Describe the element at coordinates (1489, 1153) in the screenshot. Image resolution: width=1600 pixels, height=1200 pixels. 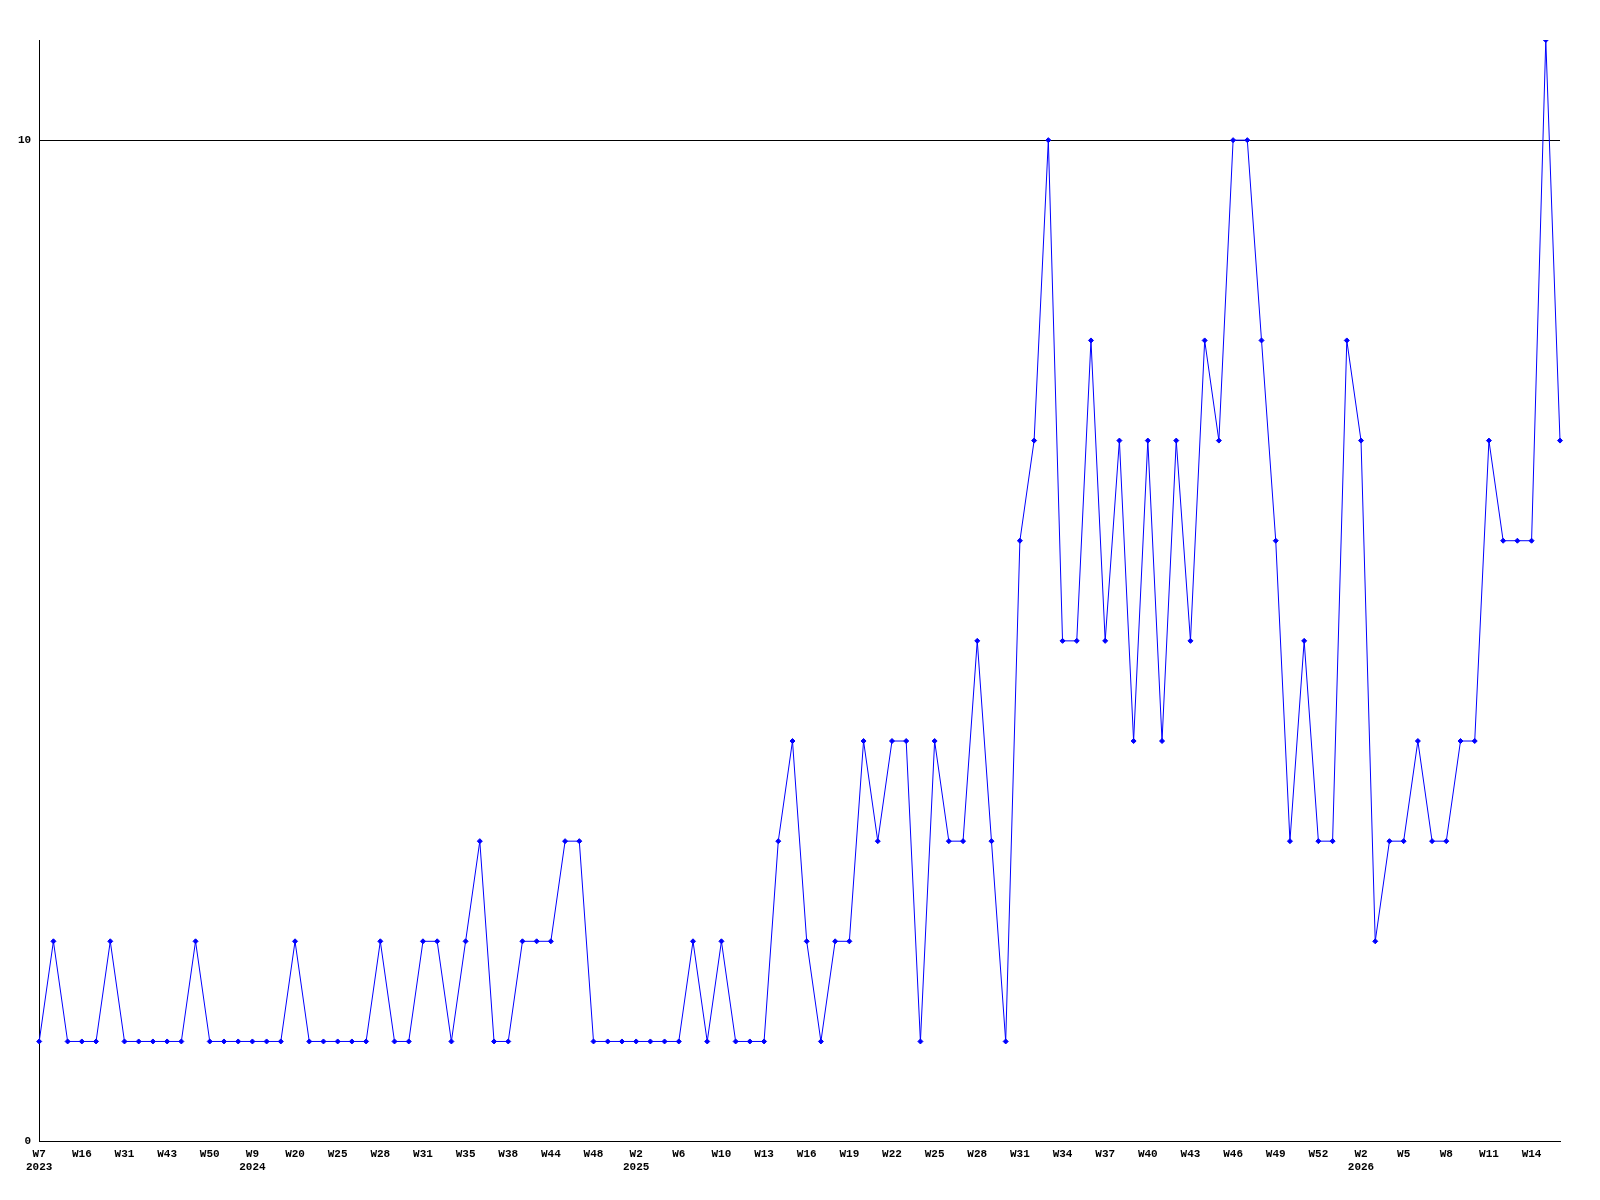
I see `x-tick-label: W11` at that location.